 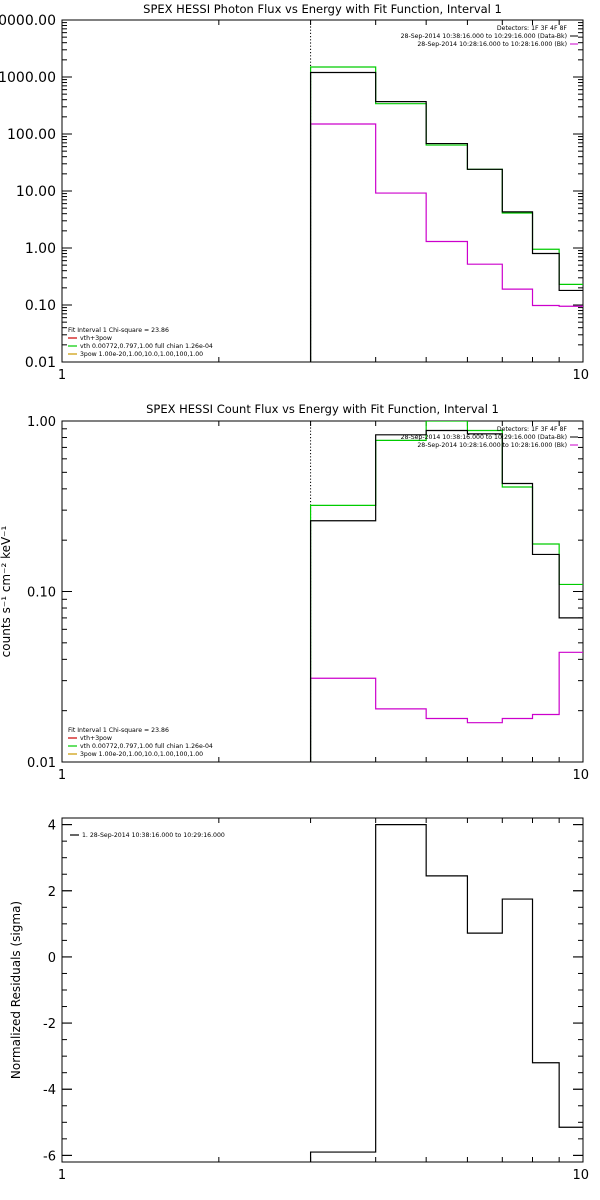 What do you see at coordinates (52, 958) in the screenshot?
I see `y-tick-label: 0` at bounding box center [52, 958].